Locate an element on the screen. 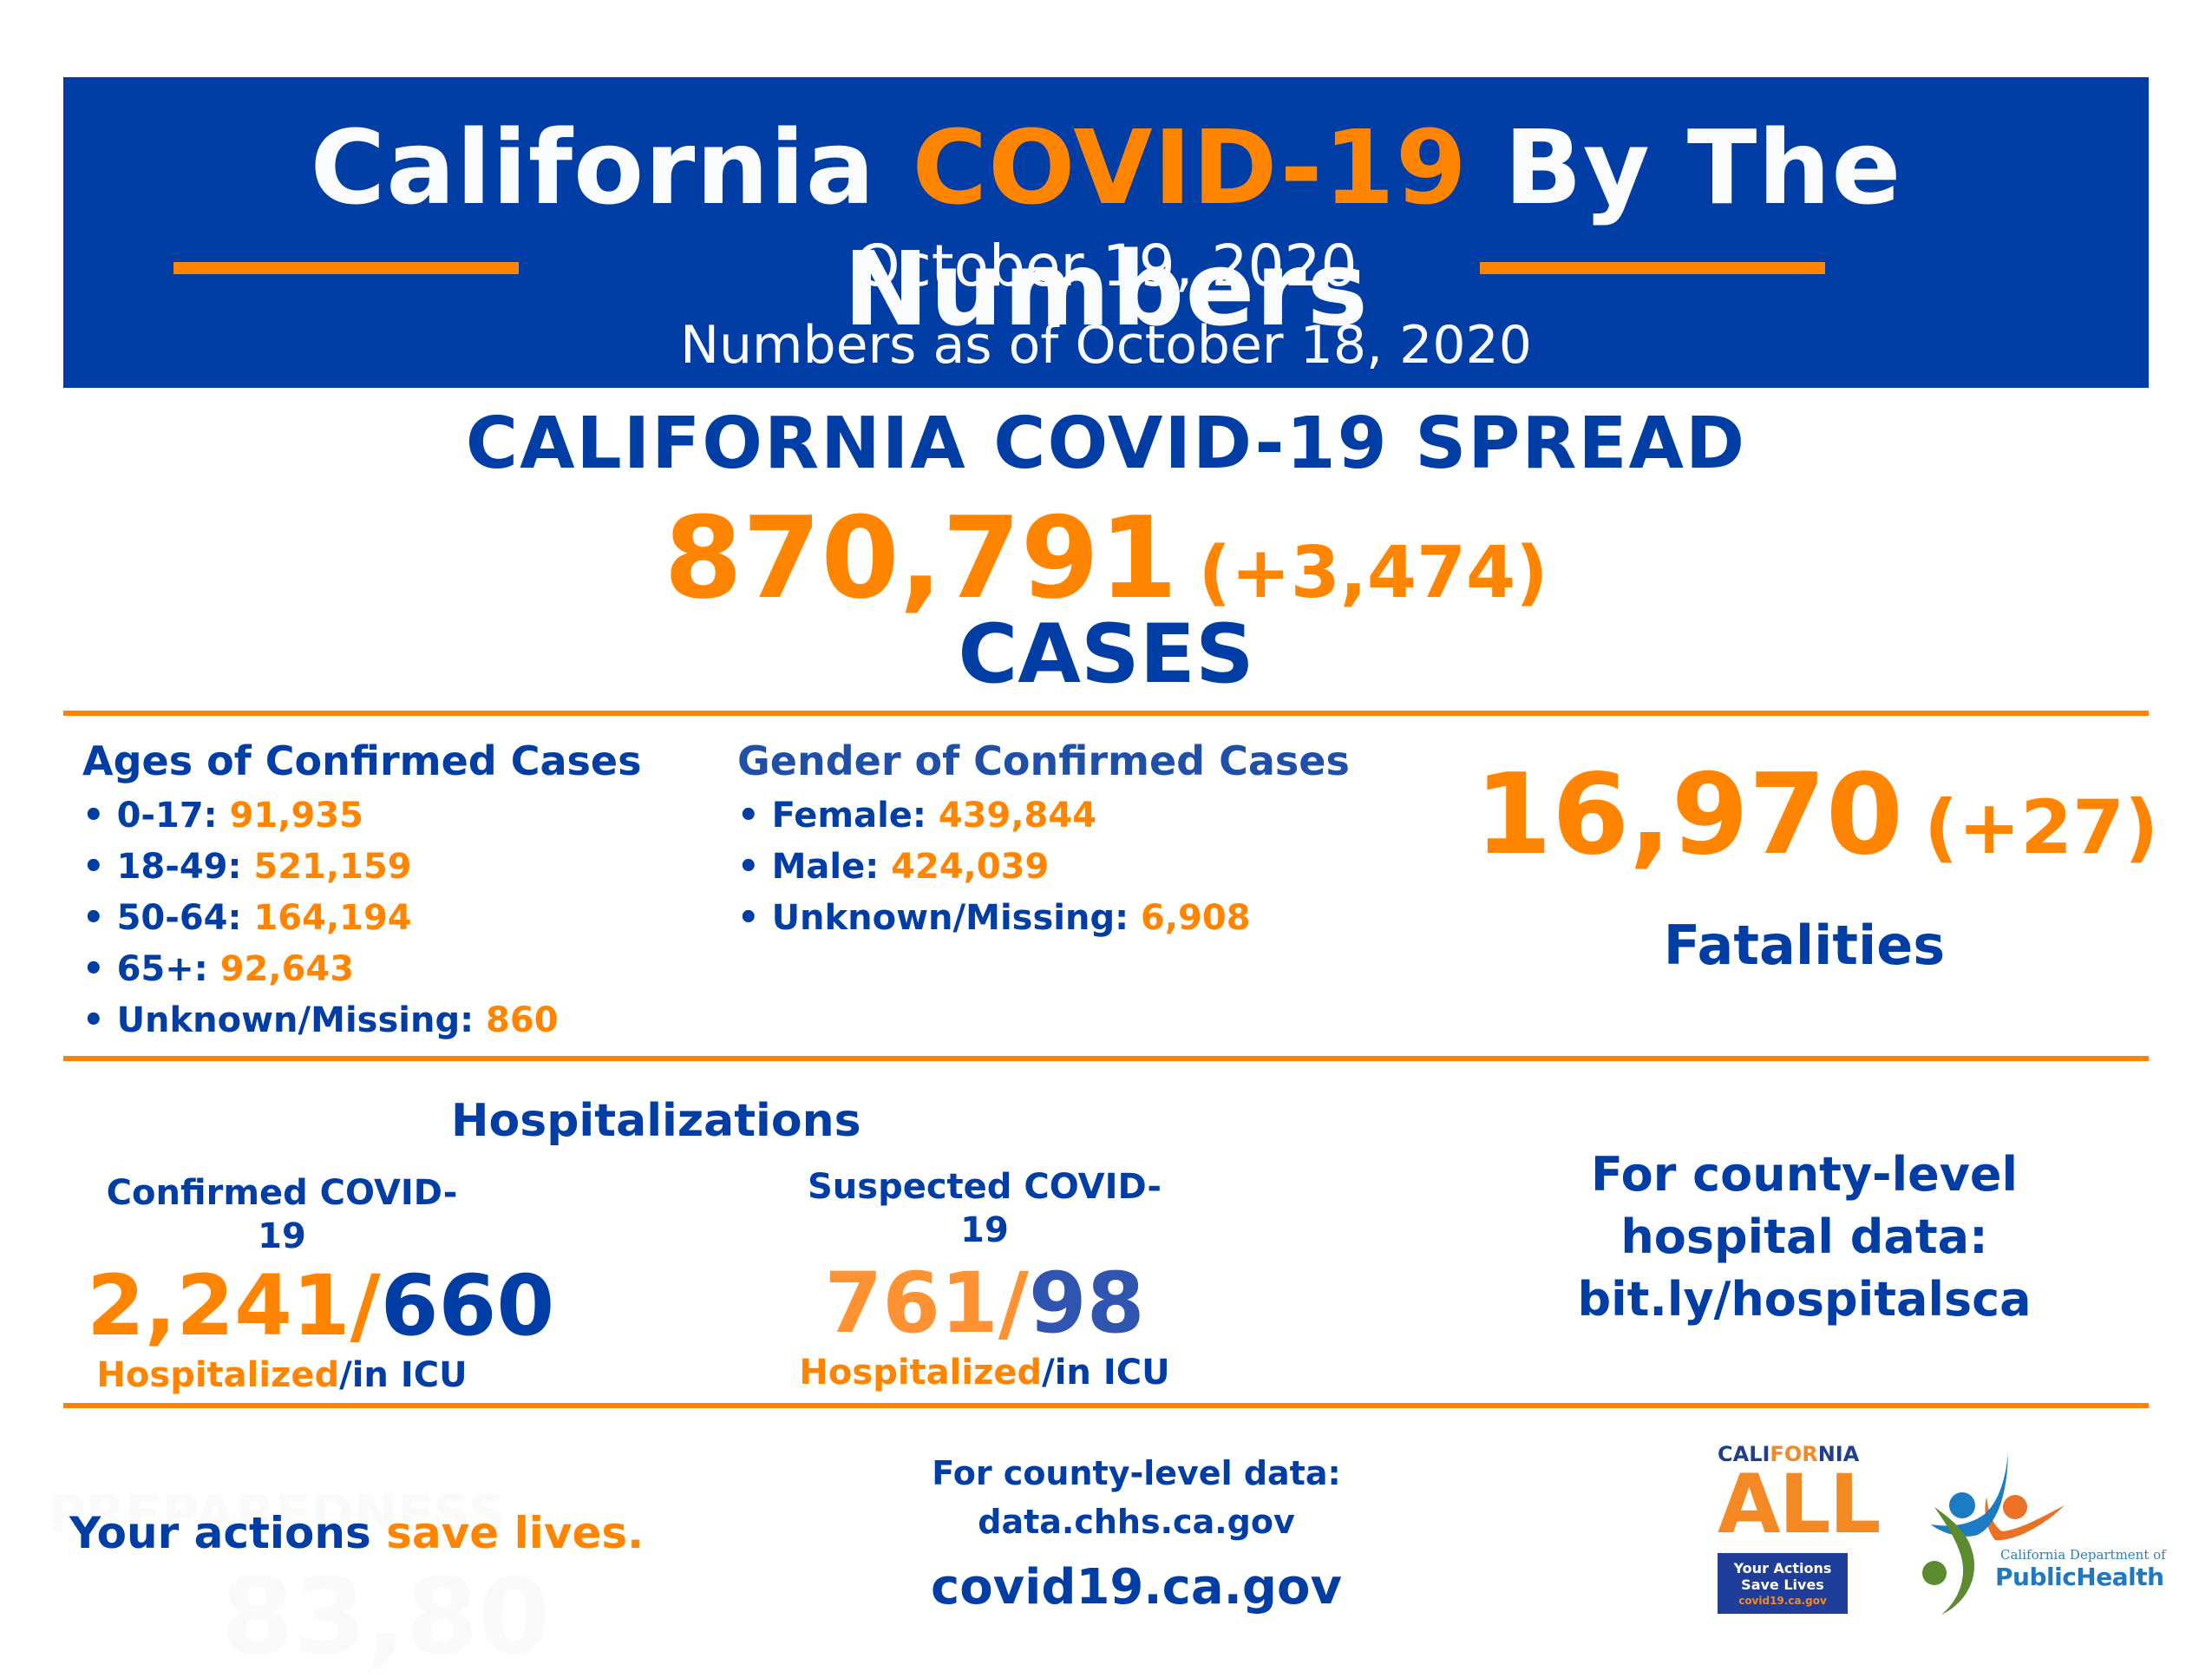 The image size is (2212, 1678). county-data-label: For county-level data: is located at coordinates (1137, 1473).